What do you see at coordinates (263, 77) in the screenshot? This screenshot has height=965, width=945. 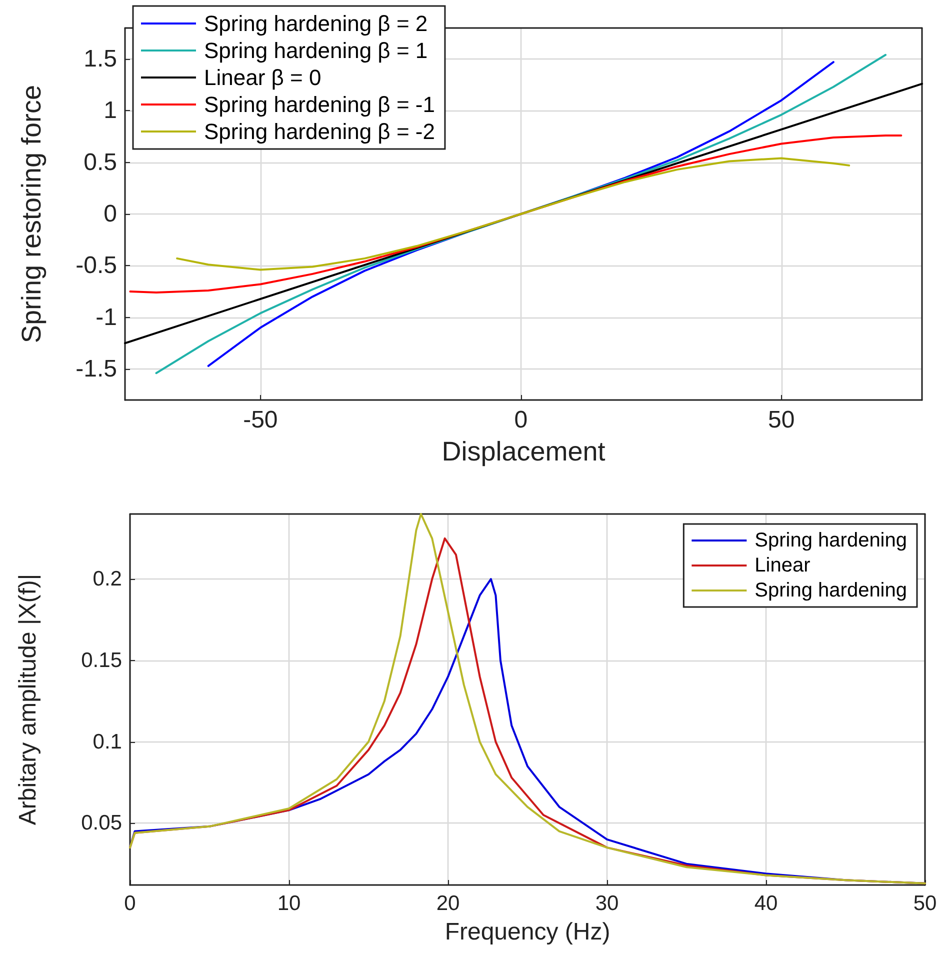 I see `legend-label: Linear β = 0` at bounding box center [263, 77].